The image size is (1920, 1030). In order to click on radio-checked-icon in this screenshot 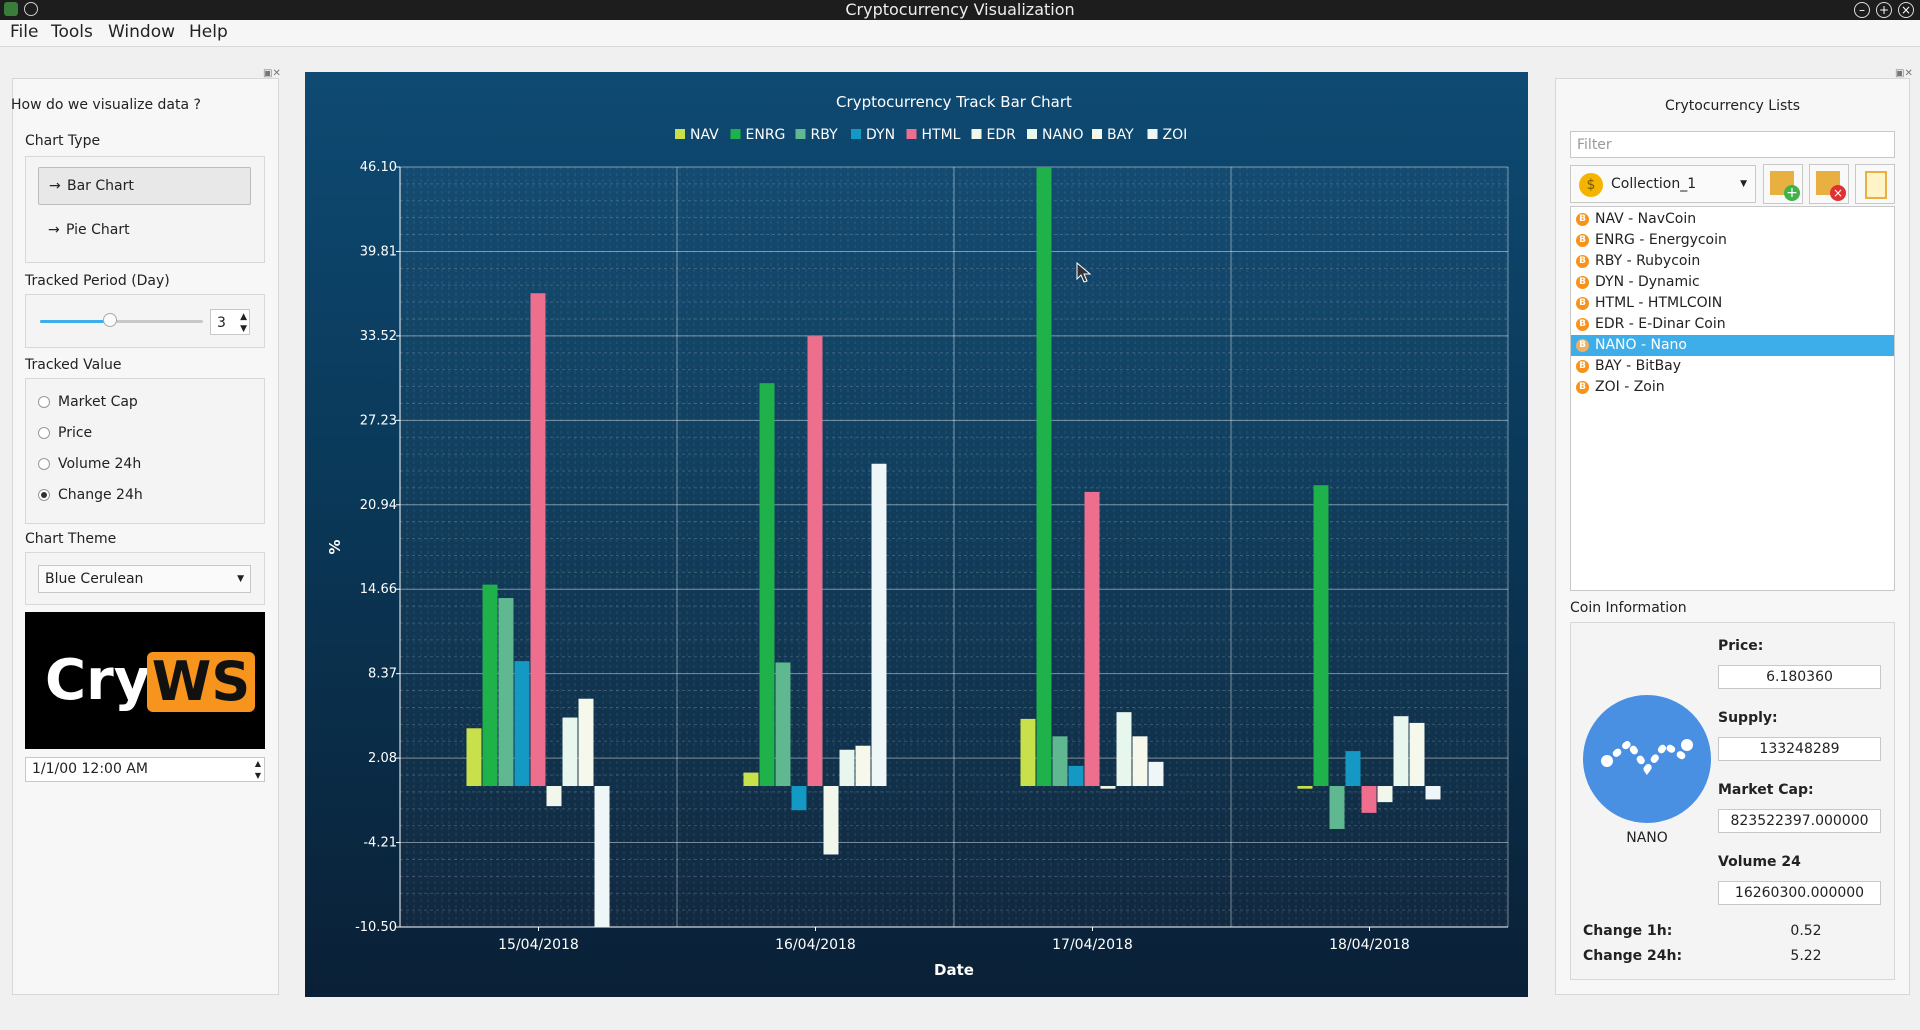, I will do `click(44, 495)`.